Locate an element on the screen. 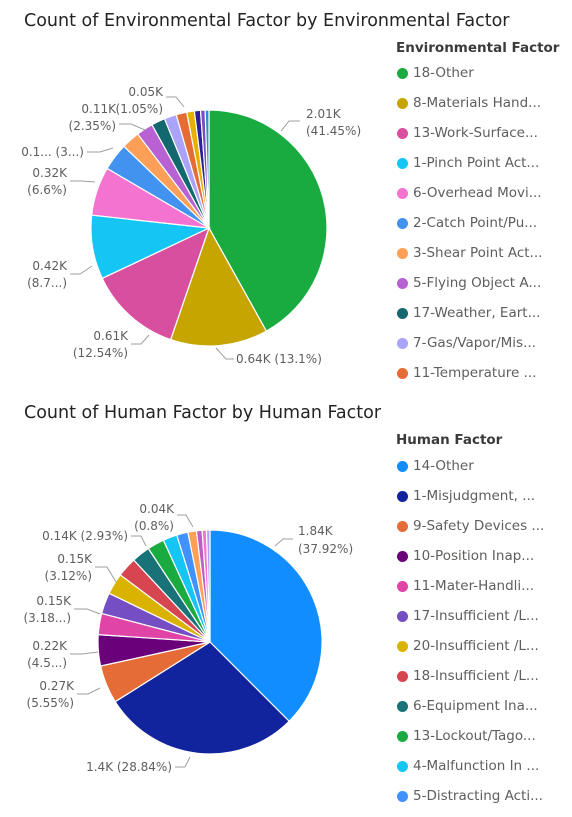  data-label: 0.15K (3.12%) is located at coordinates (69, 567).